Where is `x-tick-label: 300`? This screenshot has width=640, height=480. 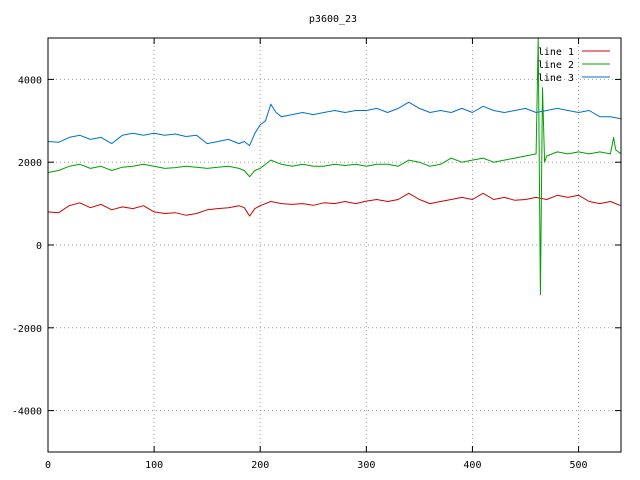
x-tick-label: 300 is located at coordinates (366, 465).